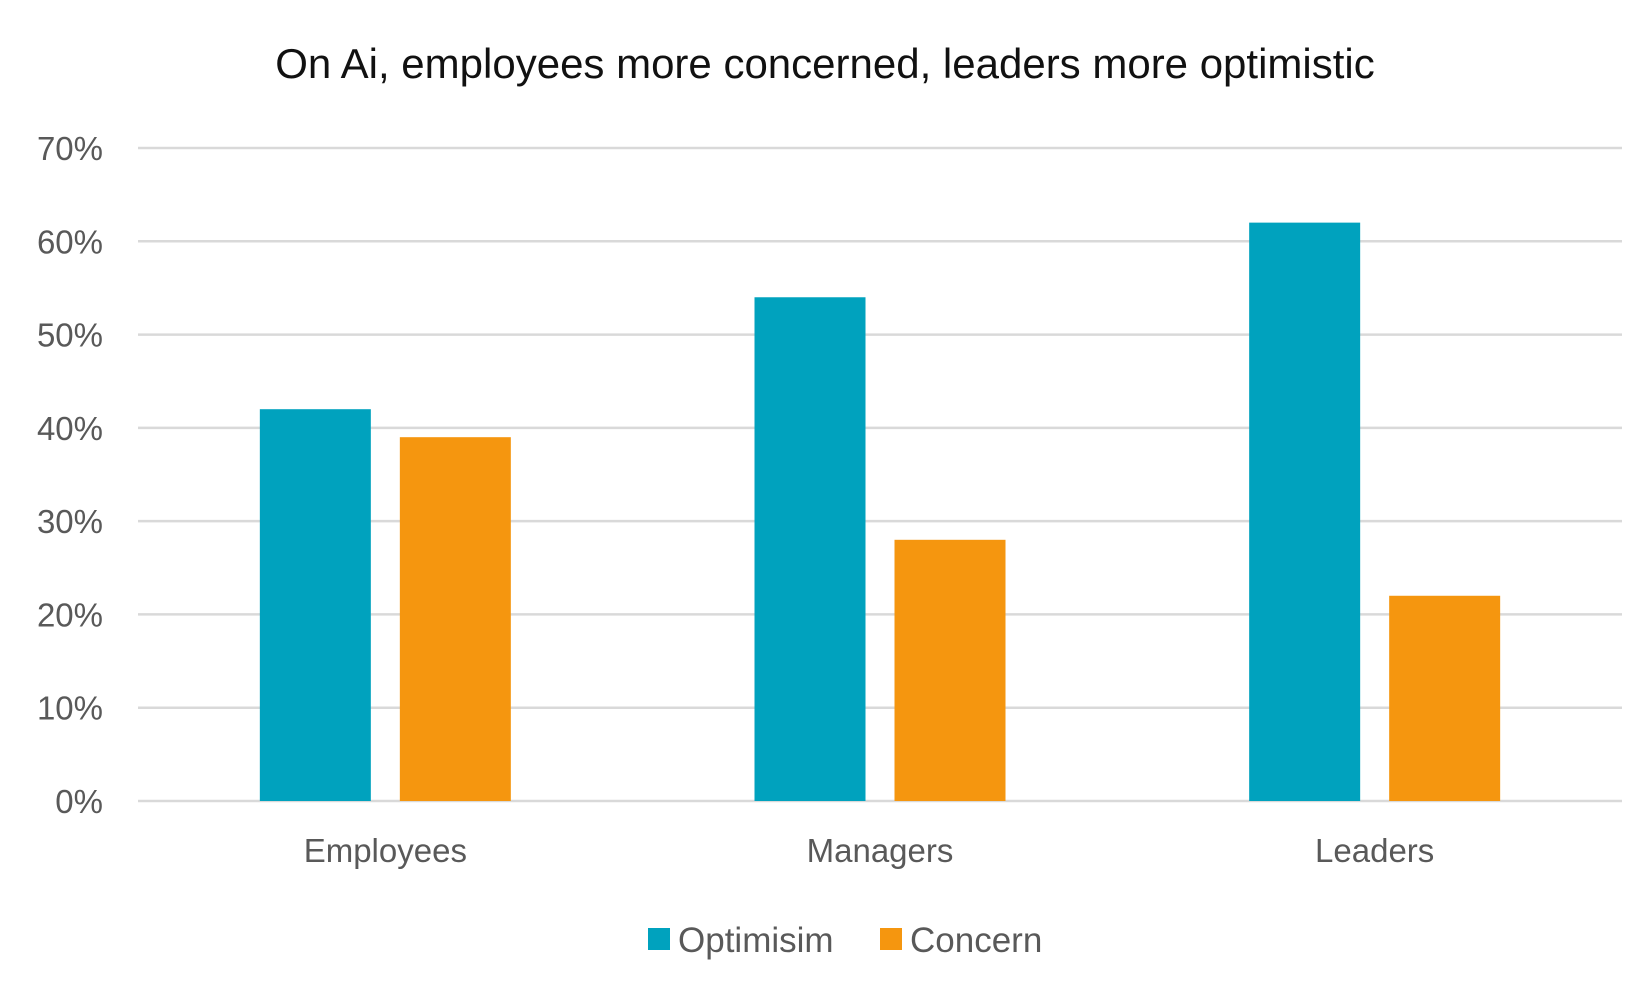 The image size is (1650, 990). I want to click on bar-optimisim-managers, so click(810, 549).